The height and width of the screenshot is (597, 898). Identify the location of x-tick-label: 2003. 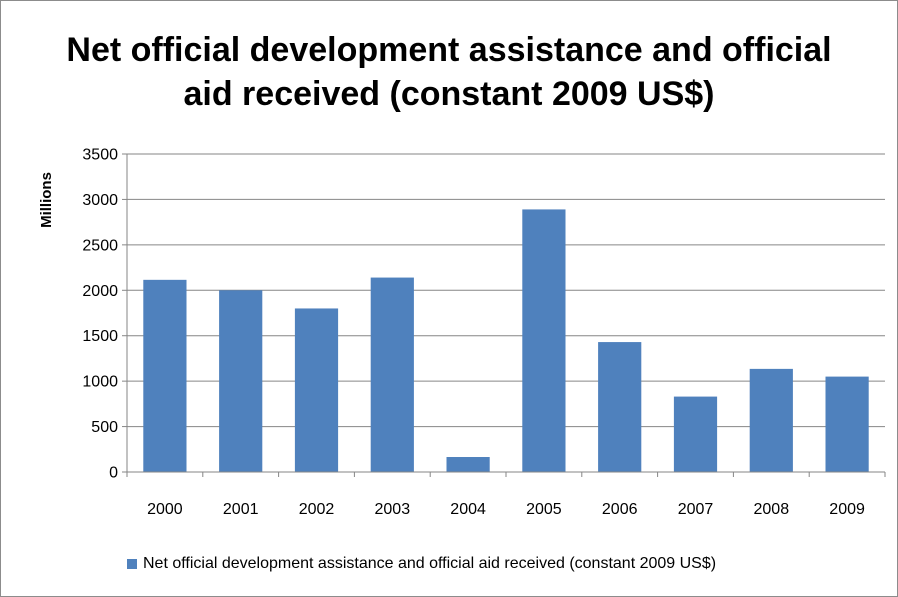
(393, 509).